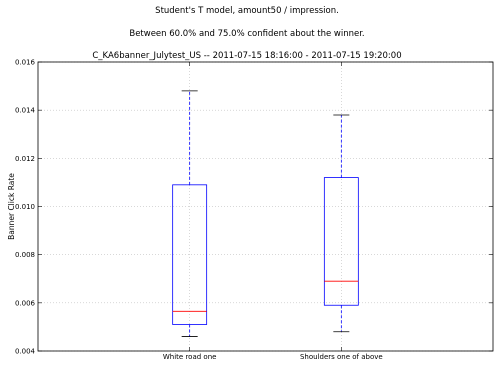 The height and width of the screenshot is (365, 494). What do you see at coordinates (190, 357) in the screenshot?
I see `x-tick-label: White road one` at bounding box center [190, 357].